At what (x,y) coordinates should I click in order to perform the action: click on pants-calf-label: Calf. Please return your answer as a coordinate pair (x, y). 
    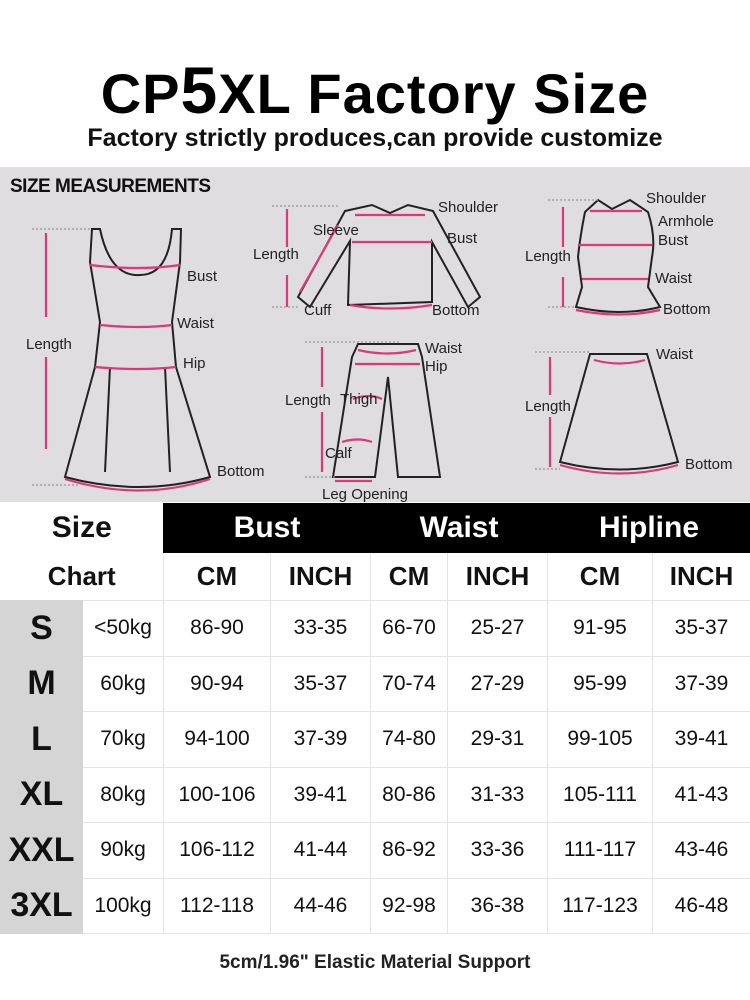
    Looking at the image, I should click on (339, 453).